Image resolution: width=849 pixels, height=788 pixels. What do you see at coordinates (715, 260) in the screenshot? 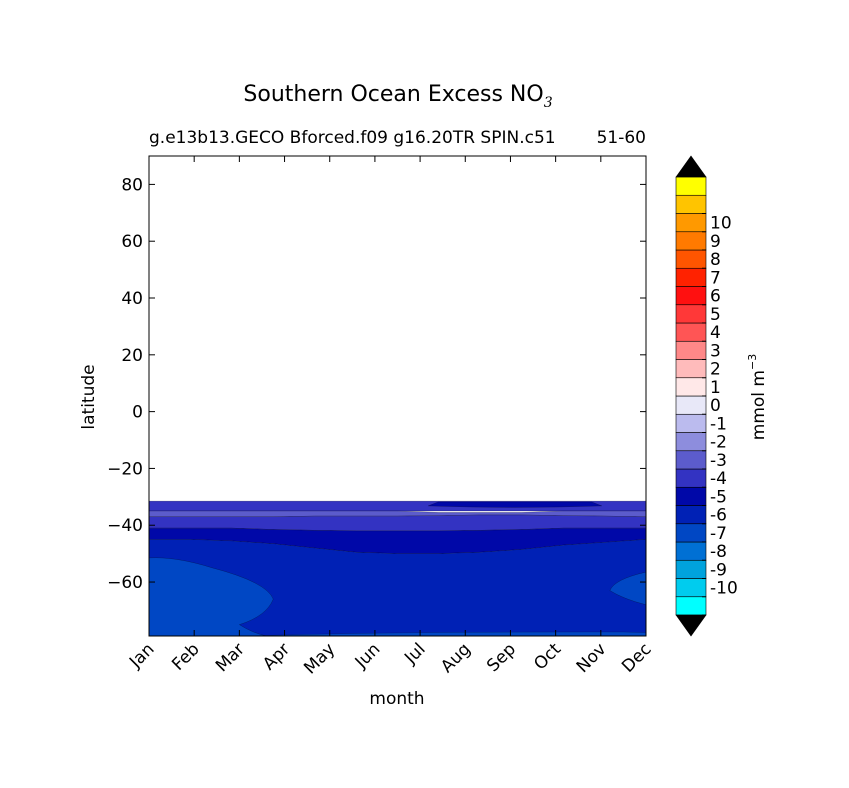
I see `colorbar-label-19: 8` at bounding box center [715, 260].